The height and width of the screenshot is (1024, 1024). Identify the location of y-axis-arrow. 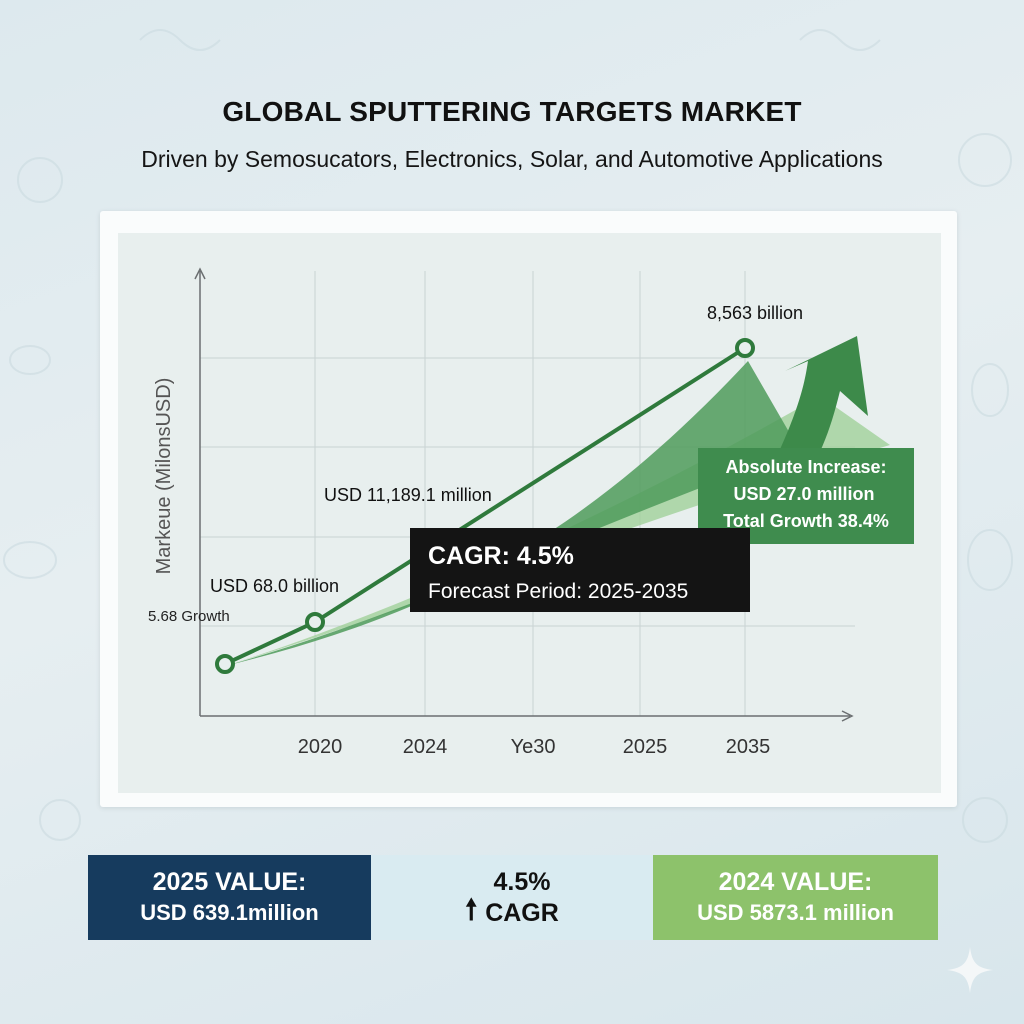
(200, 273).